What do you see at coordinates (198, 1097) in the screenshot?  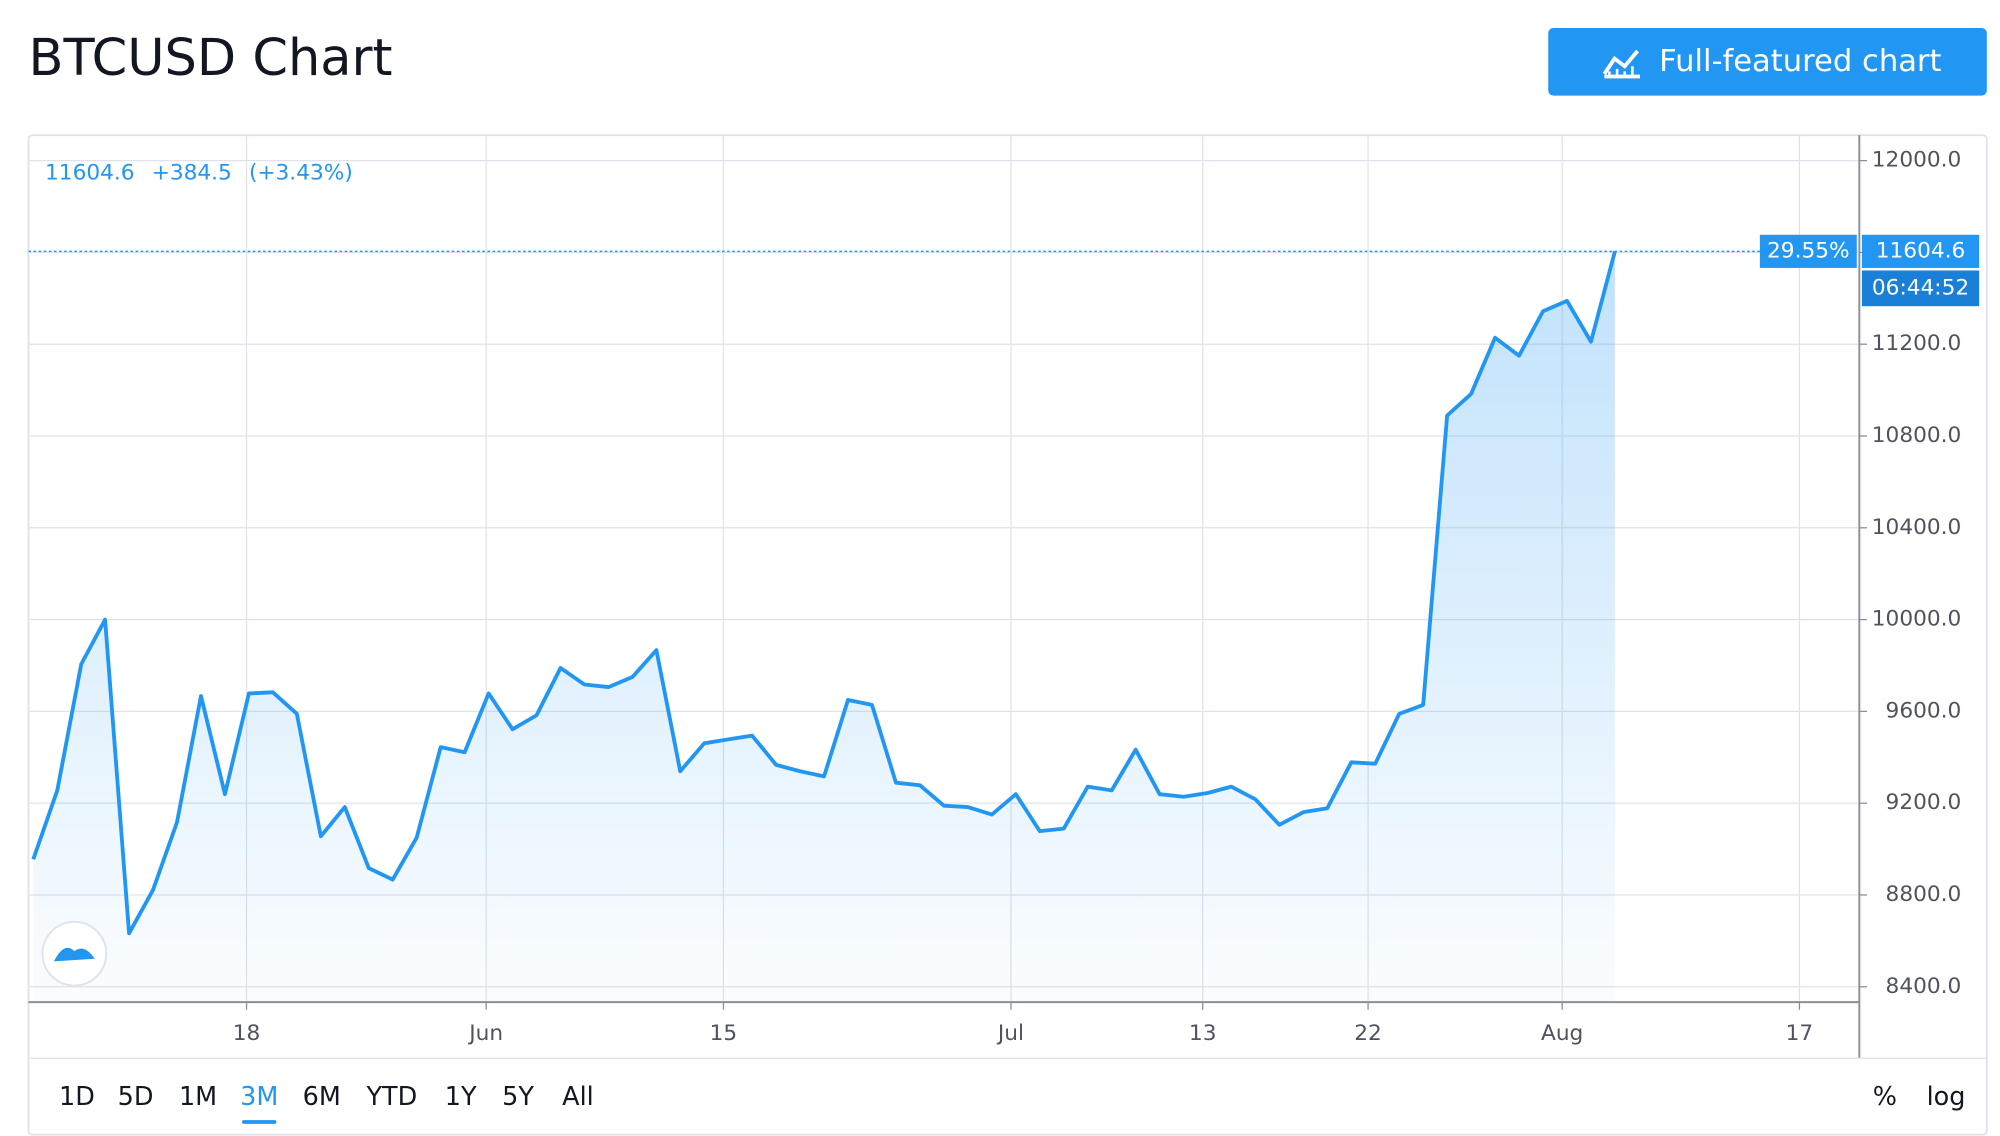 I see `range-button: 1M` at bounding box center [198, 1097].